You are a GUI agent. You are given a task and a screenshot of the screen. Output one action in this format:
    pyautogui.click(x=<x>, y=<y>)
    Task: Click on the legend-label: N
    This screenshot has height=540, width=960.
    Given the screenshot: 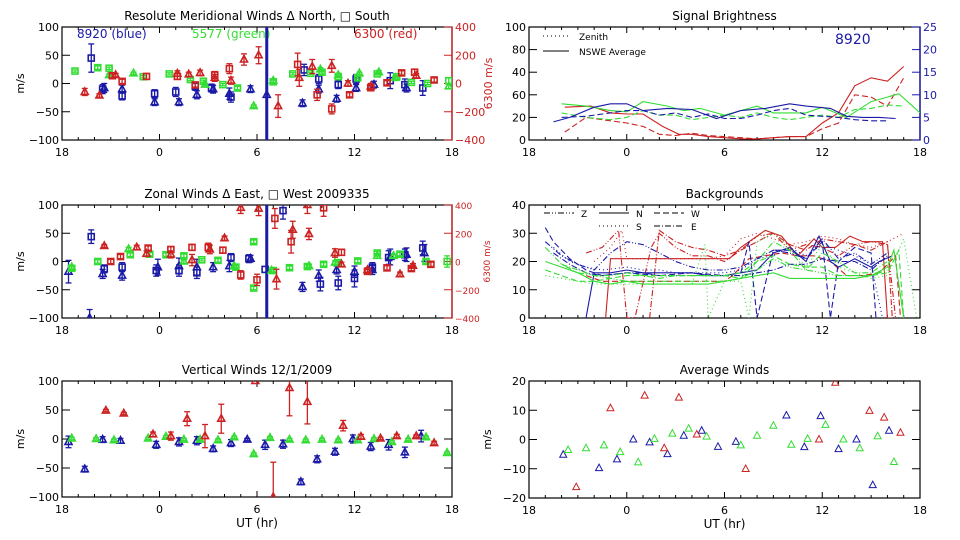 What is the action you would take?
    pyautogui.click(x=639, y=215)
    